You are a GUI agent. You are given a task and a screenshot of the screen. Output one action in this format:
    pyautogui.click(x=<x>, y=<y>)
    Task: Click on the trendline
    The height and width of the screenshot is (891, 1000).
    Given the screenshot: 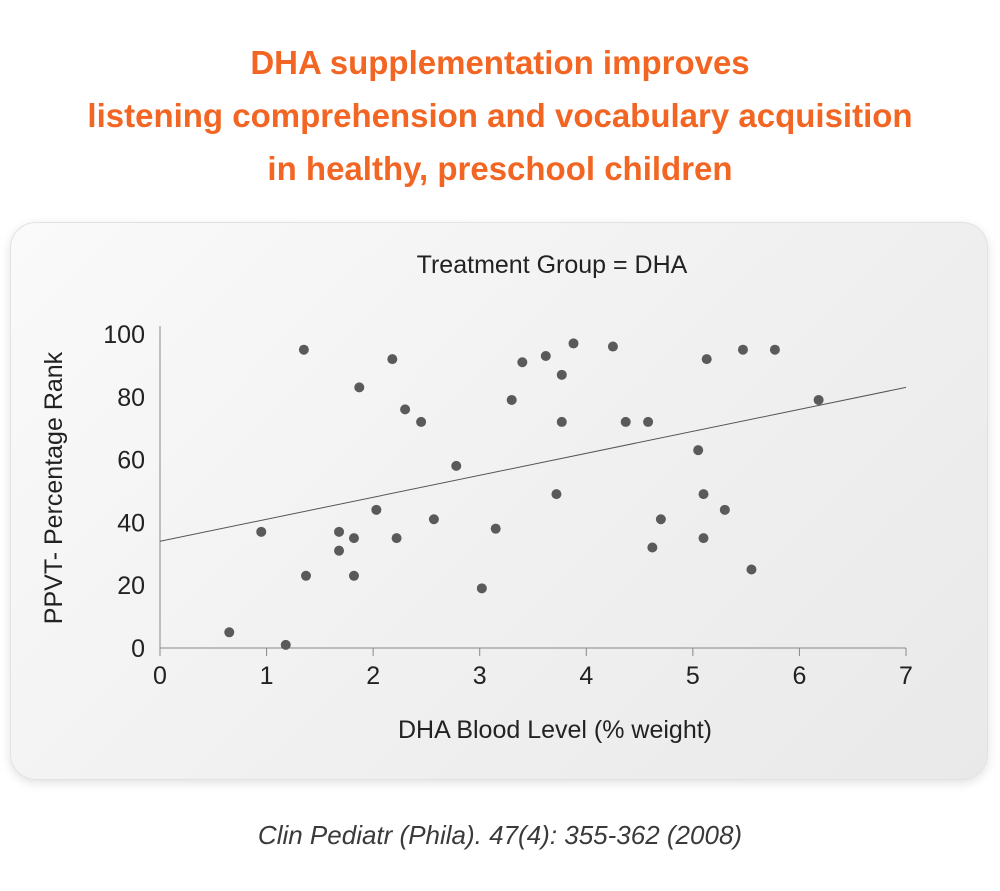 What is the action you would take?
    pyautogui.click(x=533, y=464)
    